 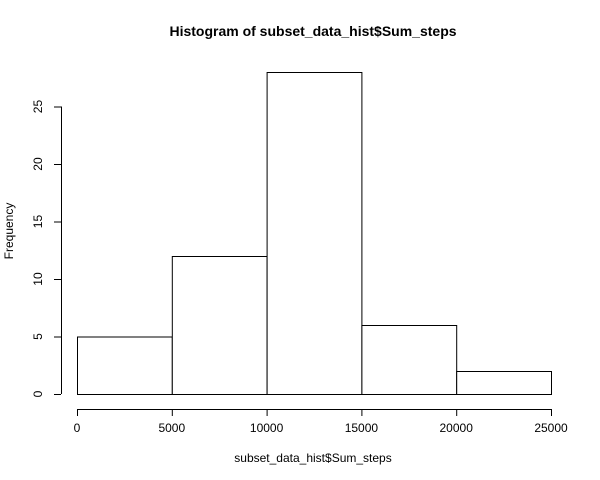 I want to click on x-axis: 0 5000 10000 15000 20000 25000, so click(x=321, y=422).